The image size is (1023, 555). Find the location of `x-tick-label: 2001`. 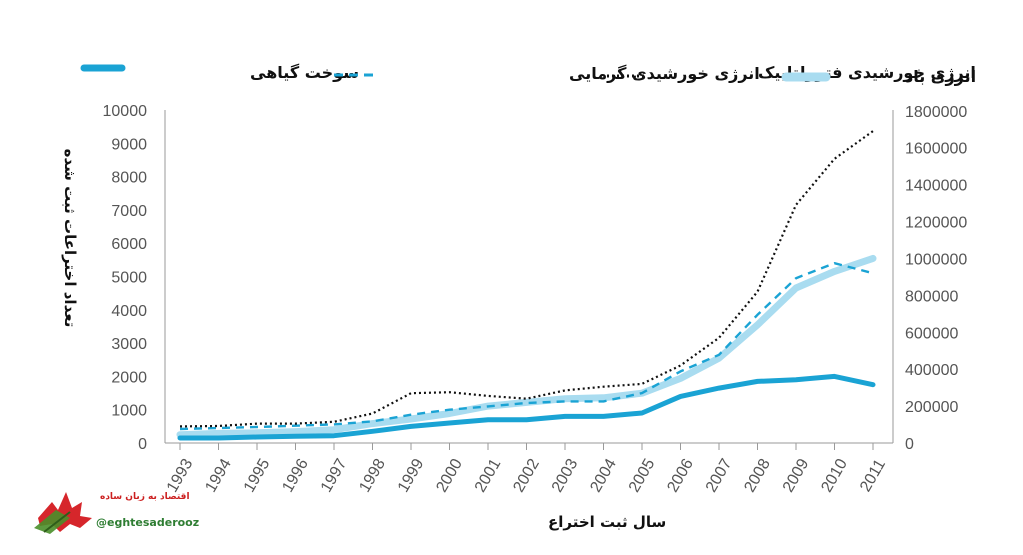

x-tick-label: 2001 is located at coordinates (488, 475).